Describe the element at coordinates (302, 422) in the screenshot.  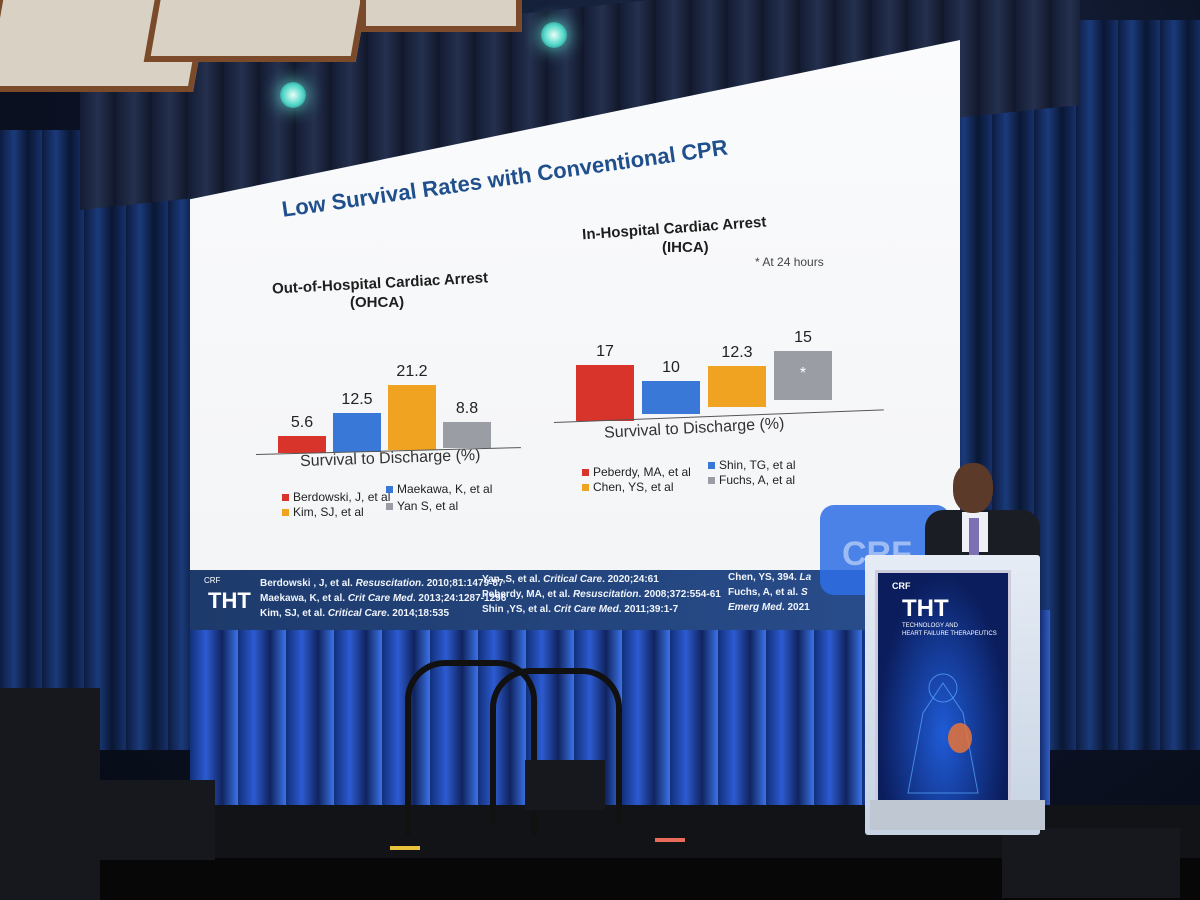
I see `ohca-bar-value-label: 5.6` at that location.